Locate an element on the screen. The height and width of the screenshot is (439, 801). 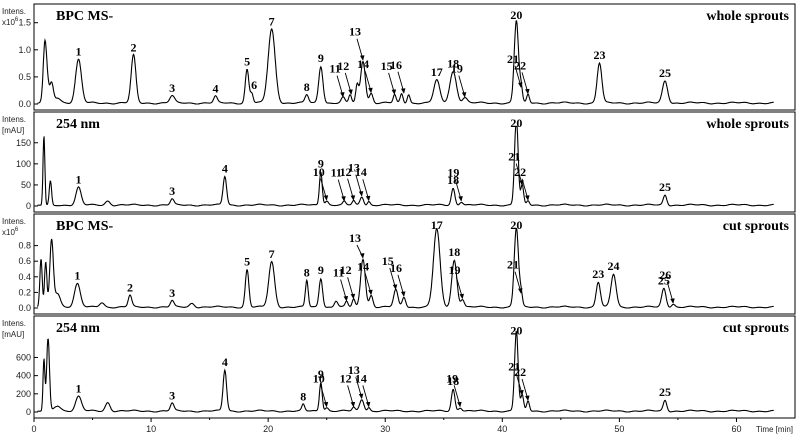
y-tick-label: 1.5 is located at coordinates (24, 23).